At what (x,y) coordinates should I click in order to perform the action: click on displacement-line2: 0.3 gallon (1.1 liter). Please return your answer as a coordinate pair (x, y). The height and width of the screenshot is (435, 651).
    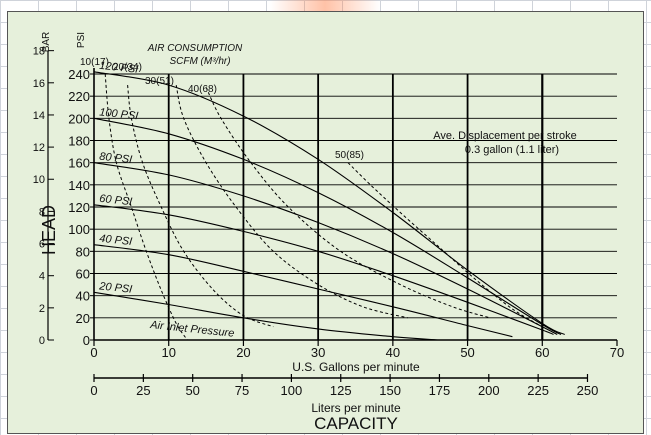
    Looking at the image, I should click on (512, 150).